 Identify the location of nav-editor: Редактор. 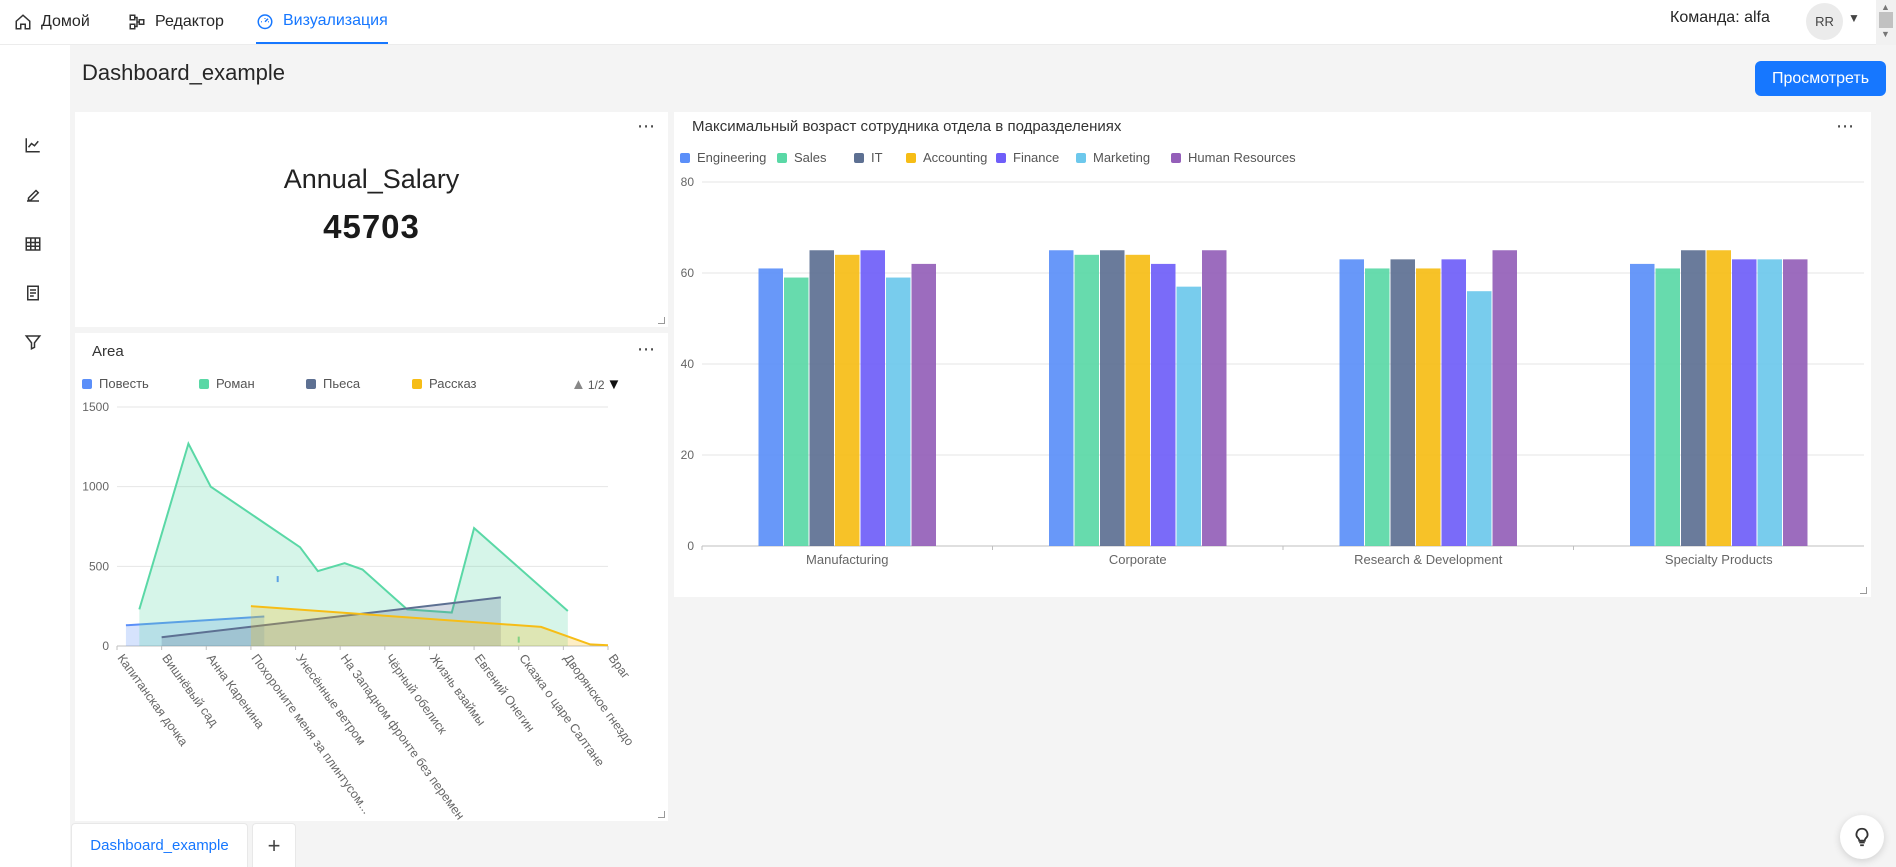
(176, 22).